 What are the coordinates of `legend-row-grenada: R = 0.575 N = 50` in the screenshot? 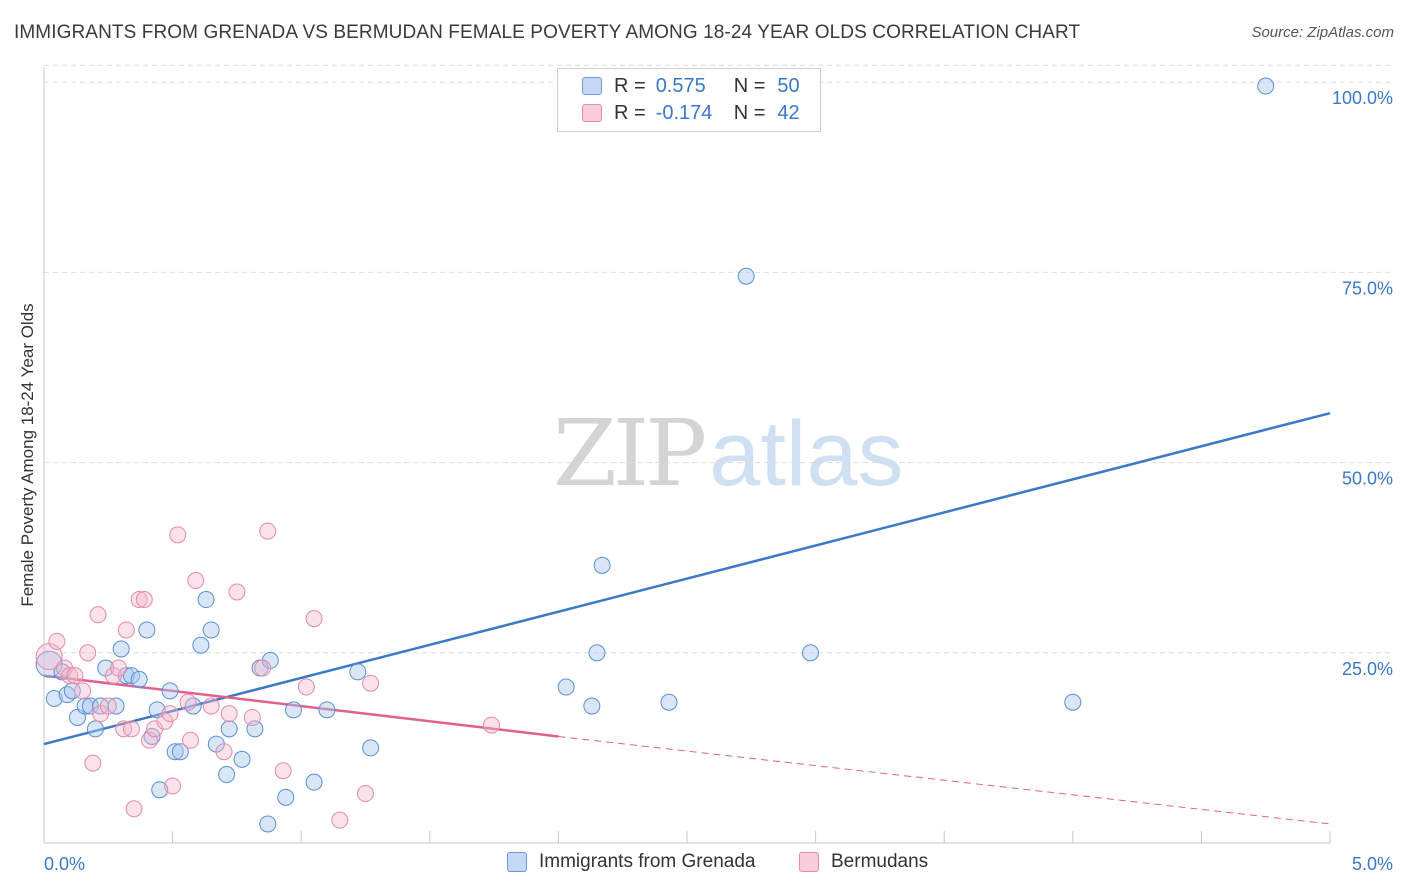 It's located at (691, 86).